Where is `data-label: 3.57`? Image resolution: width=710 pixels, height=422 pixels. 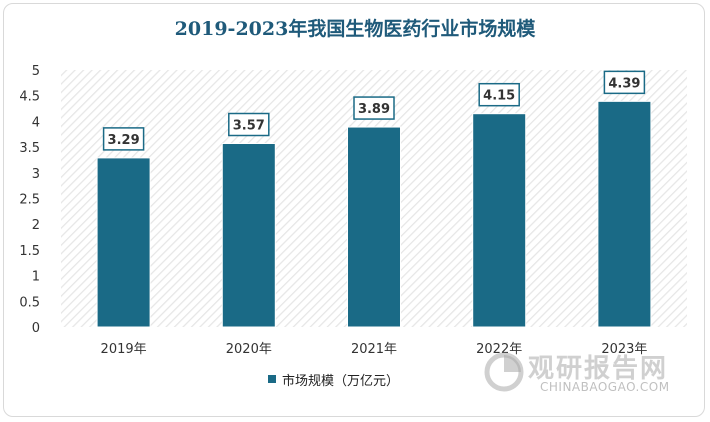
data-label: 3.57 is located at coordinates (249, 126).